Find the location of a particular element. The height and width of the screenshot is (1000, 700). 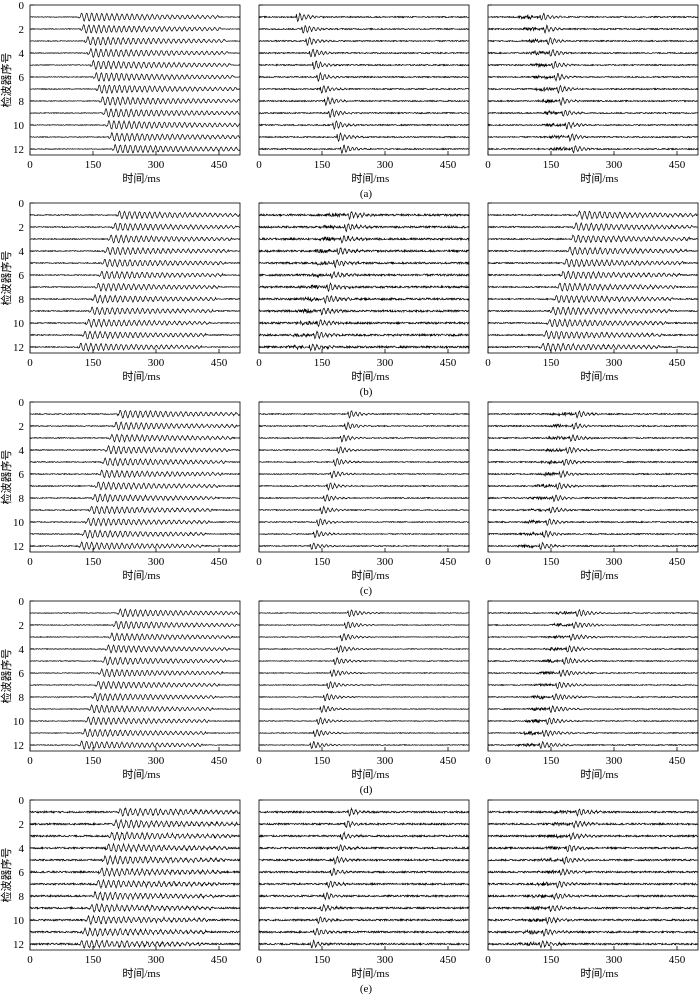

y-tick-label: 6 is located at coordinates (22, 276).